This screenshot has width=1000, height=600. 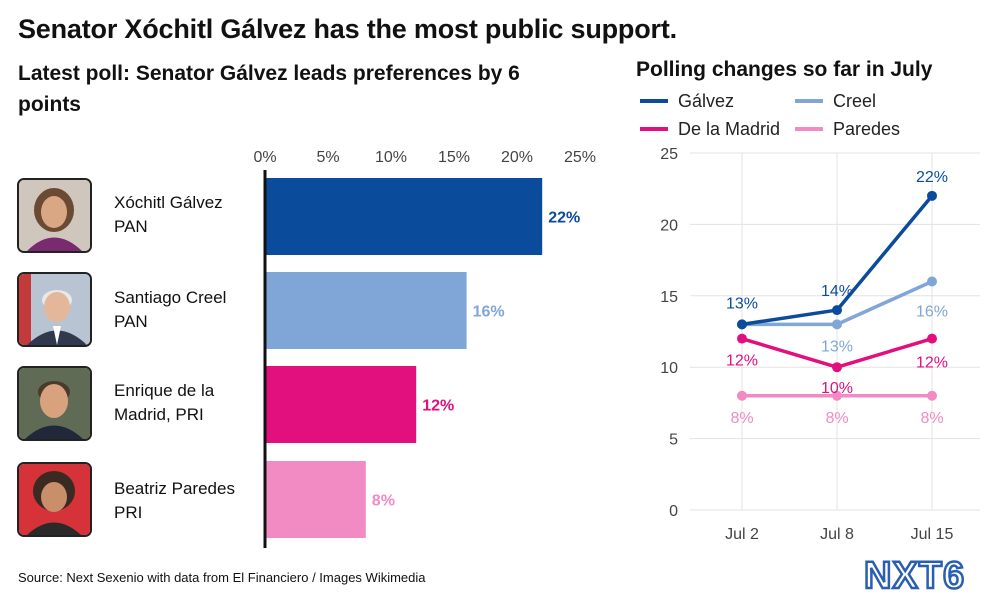 I want to click on logo-text: NXT6, so click(x=914, y=574).